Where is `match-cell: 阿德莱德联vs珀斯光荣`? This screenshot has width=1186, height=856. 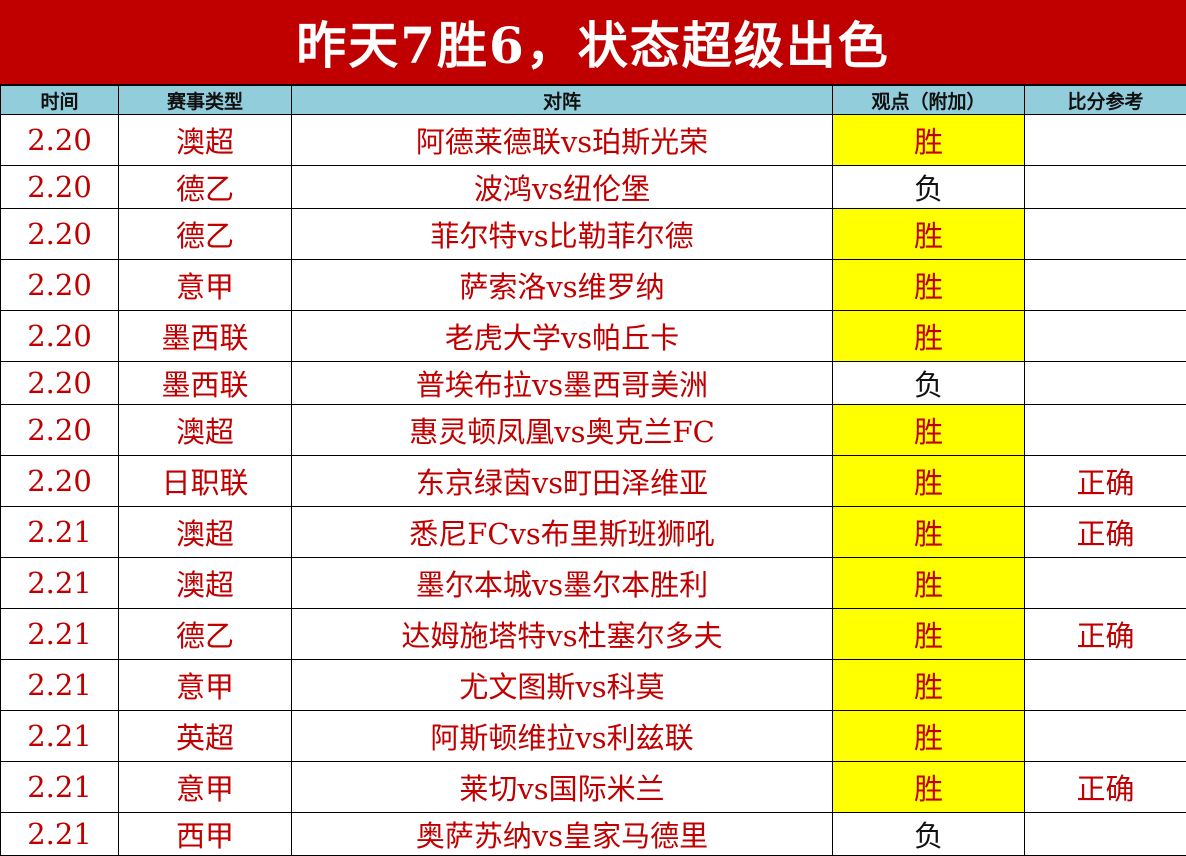
match-cell: 阿德莱德联vs珀斯光荣 is located at coordinates (562, 140).